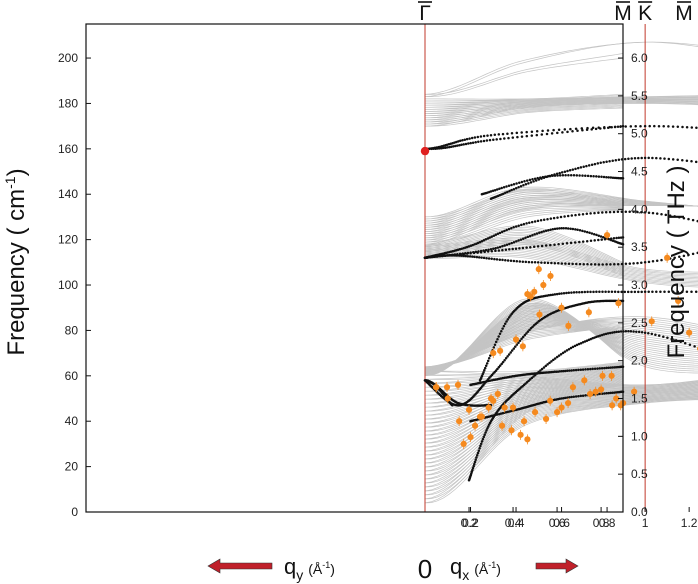 This screenshot has width=698, height=584. What do you see at coordinates (425, 151) in the screenshot?
I see `gamma-point-marker` at bounding box center [425, 151].